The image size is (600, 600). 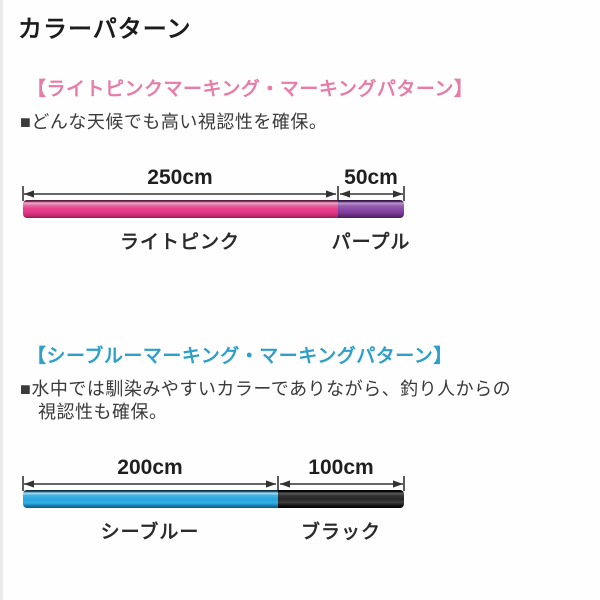 I want to click on description-line: ■どんな天候でも高い視認性を確保。, so click(x=174, y=122).